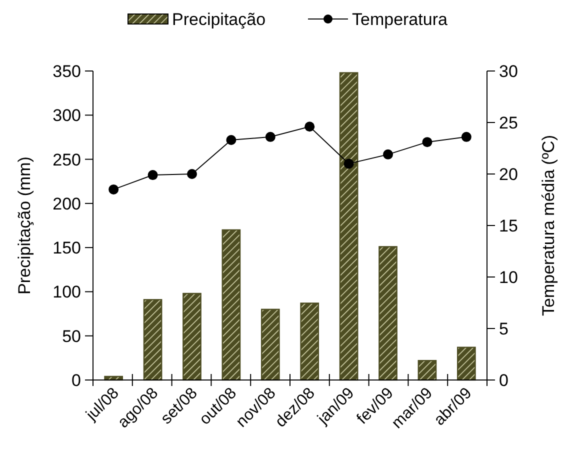  Describe the element at coordinates (71, 336) in the screenshot. I see `y-tick-label: 50` at that location.